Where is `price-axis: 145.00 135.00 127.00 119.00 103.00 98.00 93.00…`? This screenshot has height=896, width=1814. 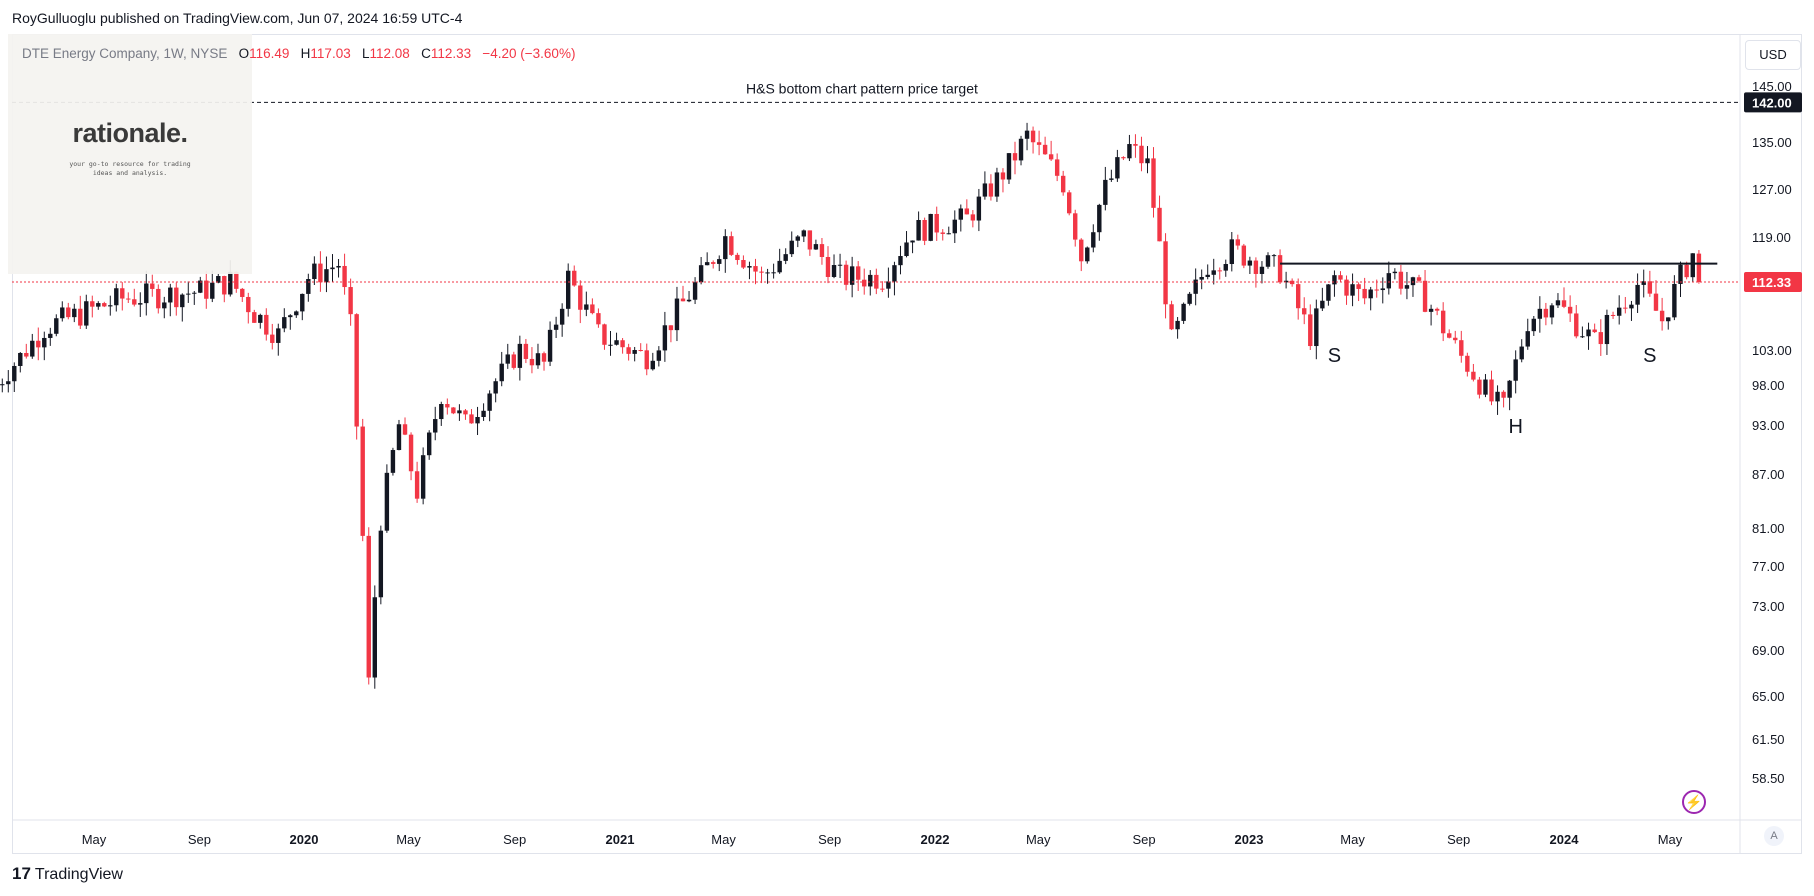
price-axis: 145.00 135.00 127.00 119.00 103.00 98.00 93.00… is located at coordinates (1772, 432).